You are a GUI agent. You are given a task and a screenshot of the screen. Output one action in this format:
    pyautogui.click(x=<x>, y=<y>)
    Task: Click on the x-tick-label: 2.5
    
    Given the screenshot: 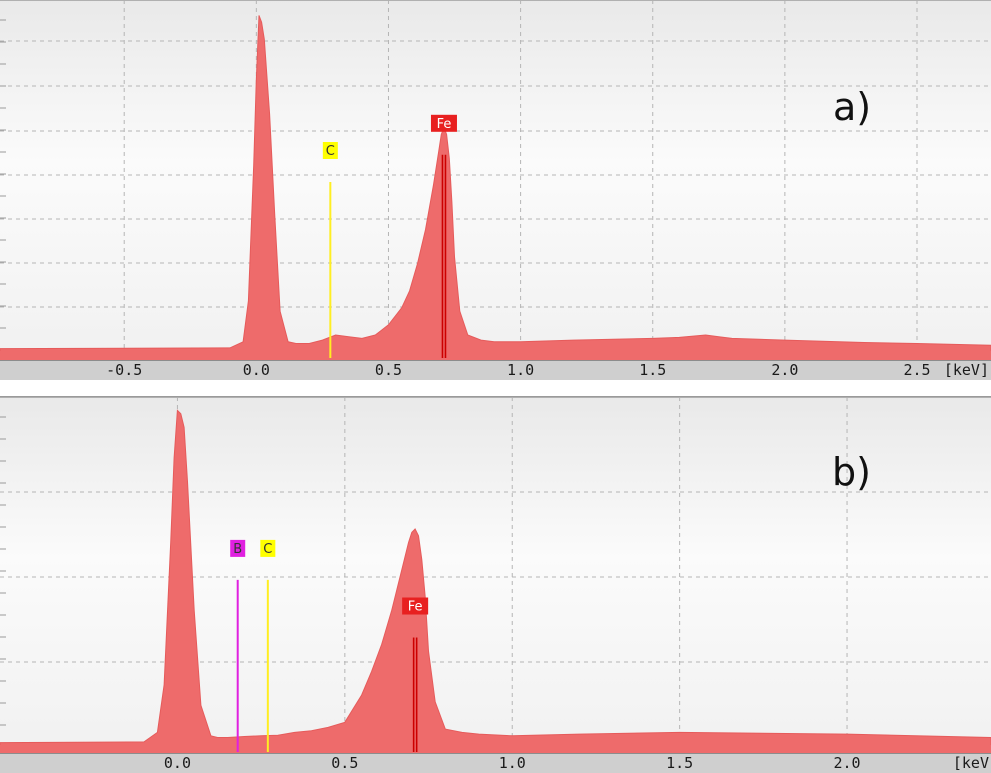 What is the action you would take?
    pyautogui.click(x=916, y=370)
    